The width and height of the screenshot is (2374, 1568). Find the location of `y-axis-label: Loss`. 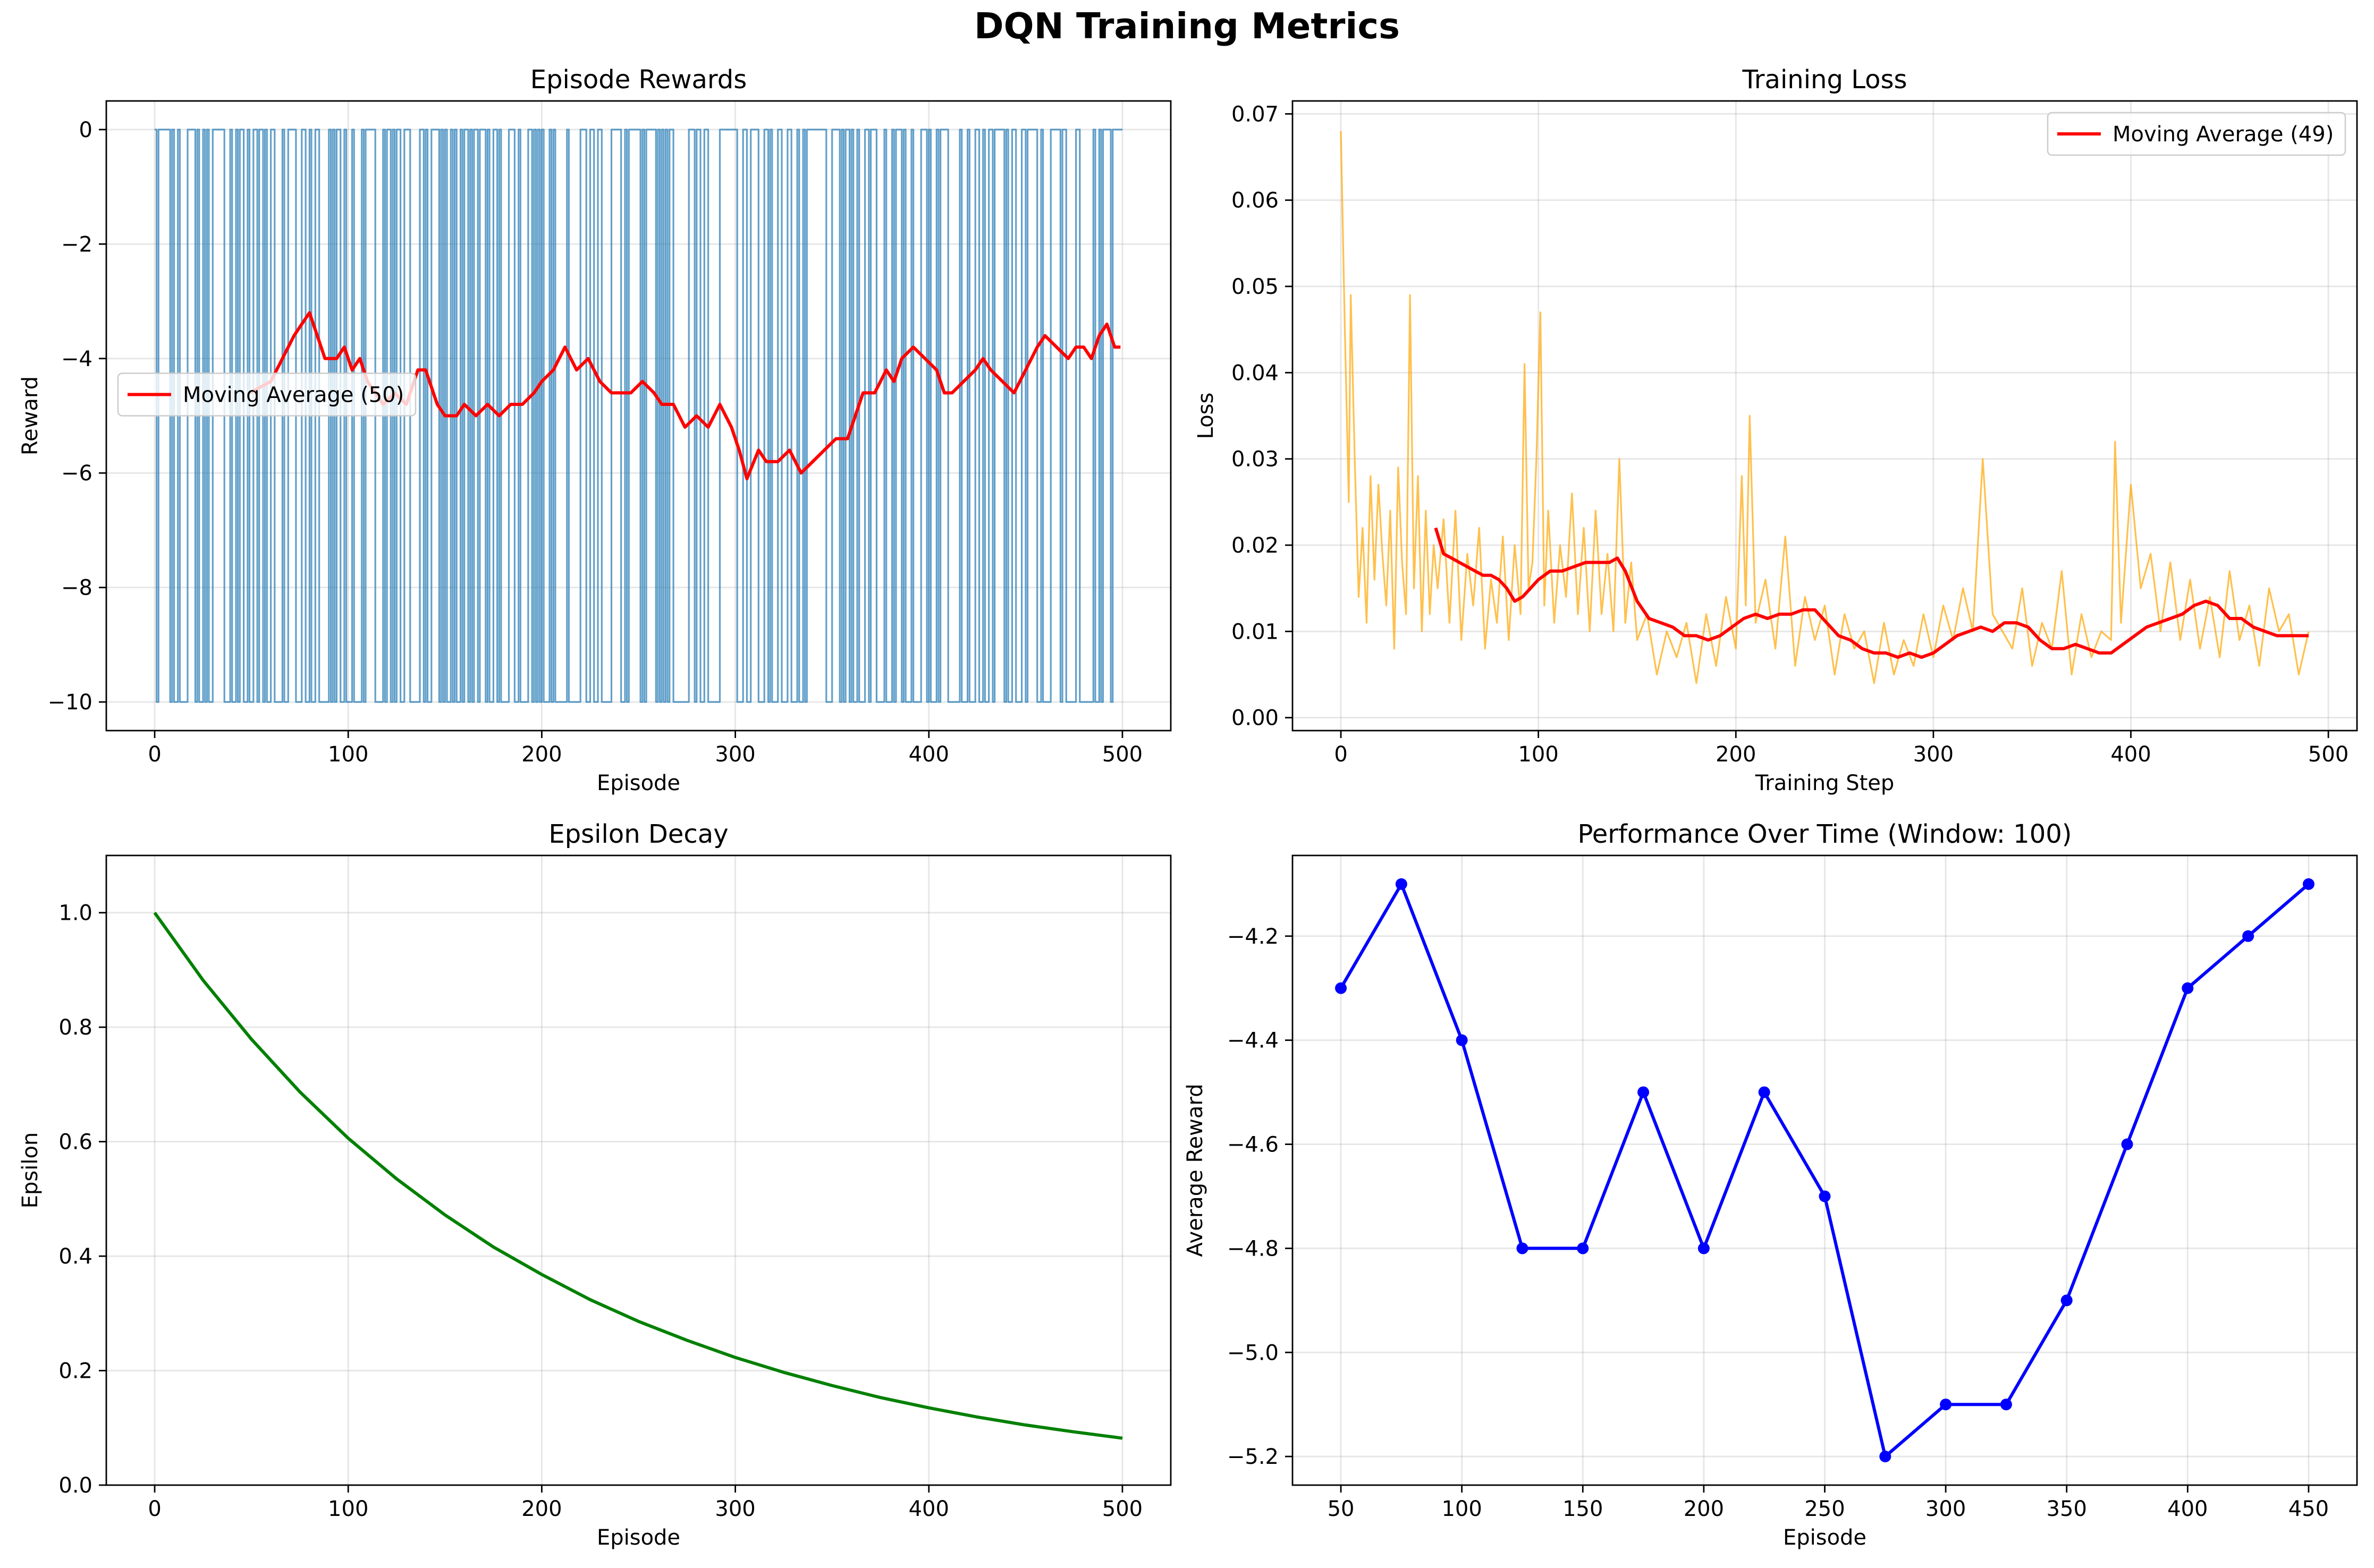

y-axis-label: Loss is located at coordinates (1206, 416).